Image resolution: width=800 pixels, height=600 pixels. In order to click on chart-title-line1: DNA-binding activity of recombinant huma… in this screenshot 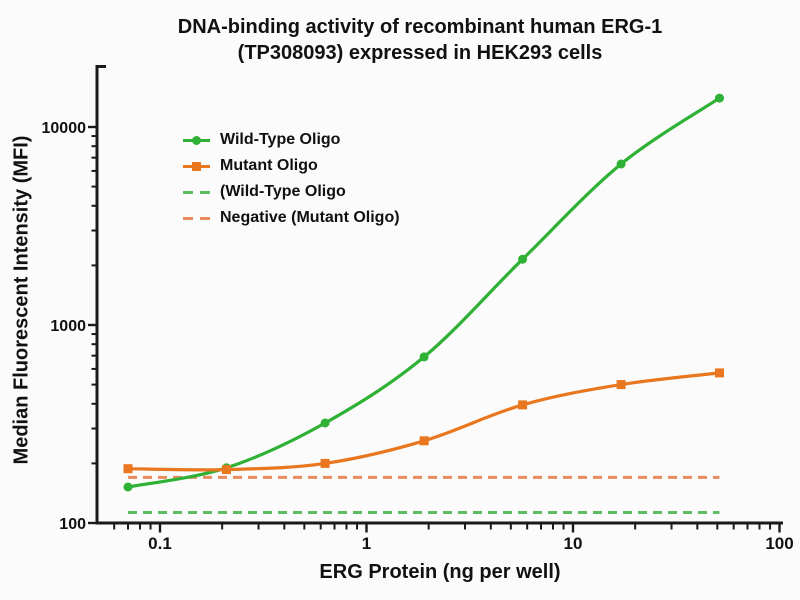, I will do `click(420, 27)`.